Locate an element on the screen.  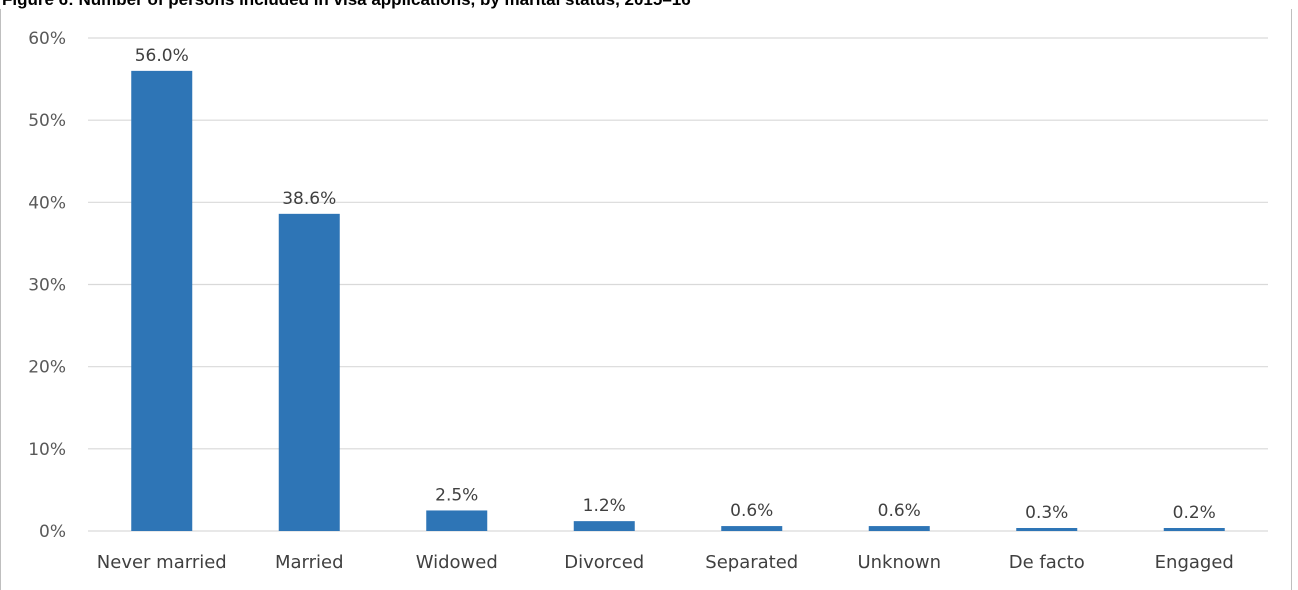
data-label: 0.2% is located at coordinates (1194, 513).